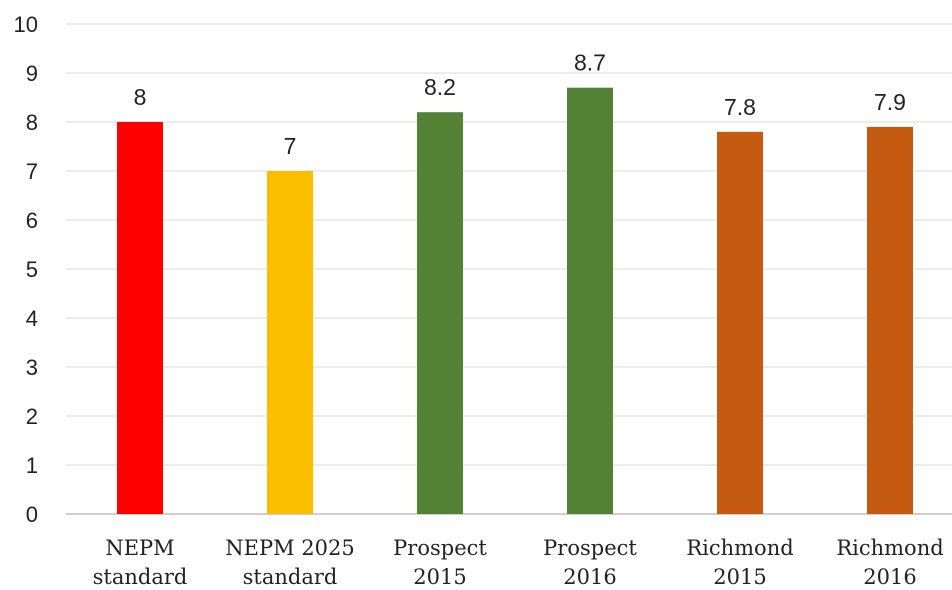 Image resolution: width=952 pixels, height=590 pixels. I want to click on y-tick-label-10: 10, so click(26, 24).